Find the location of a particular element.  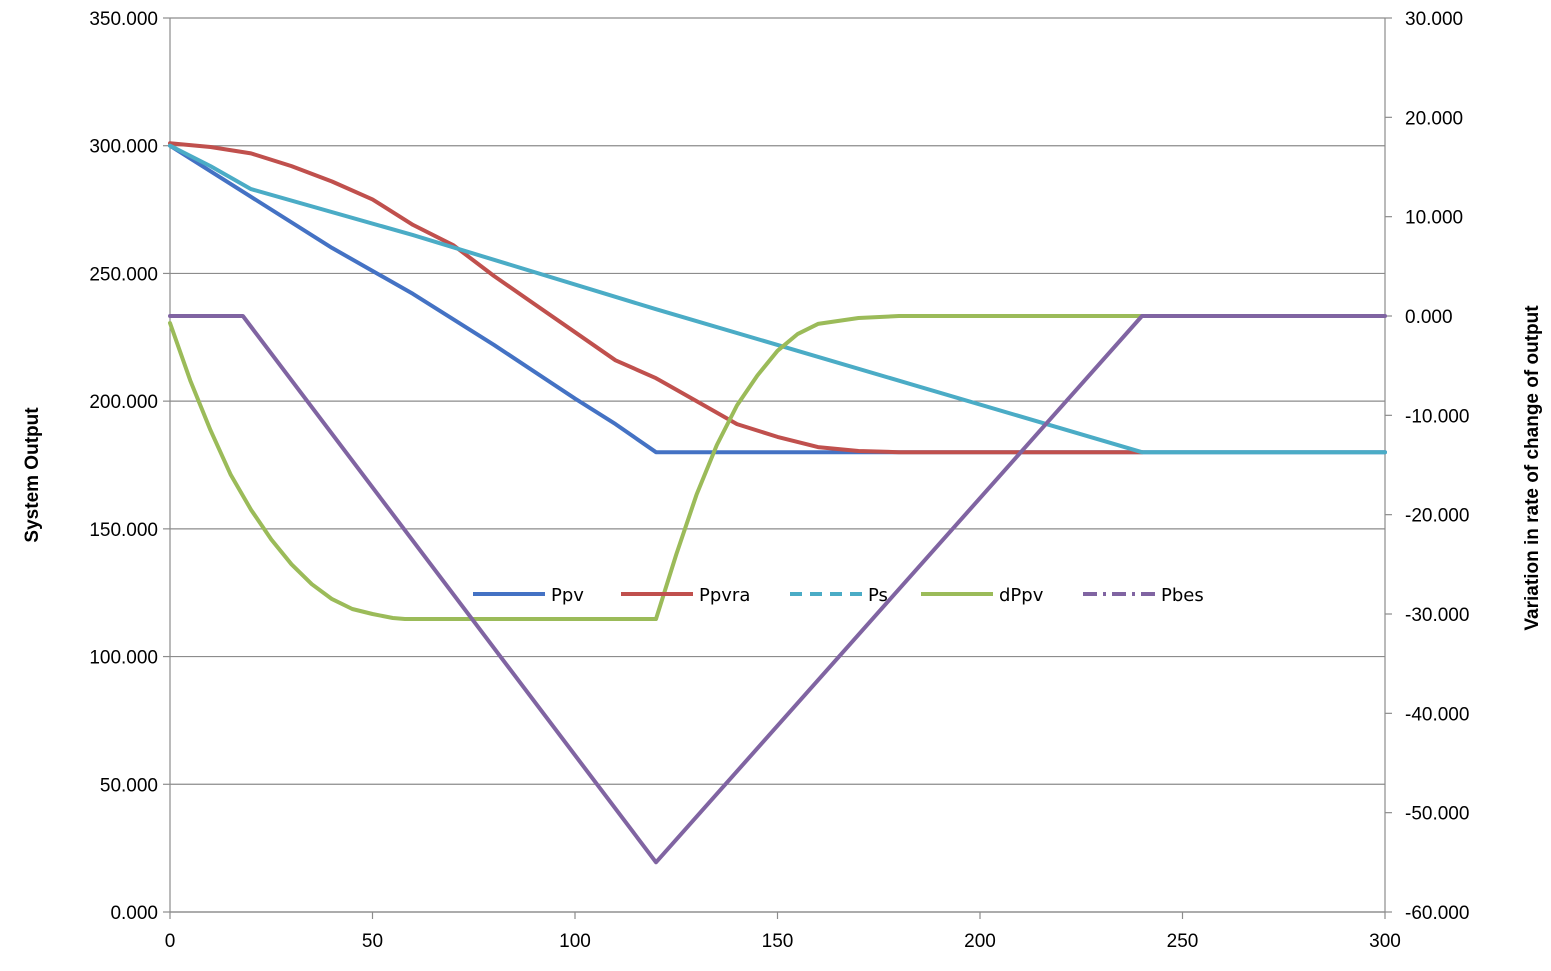

legend-label-ps: Ps is located at coordinates (878, 595).